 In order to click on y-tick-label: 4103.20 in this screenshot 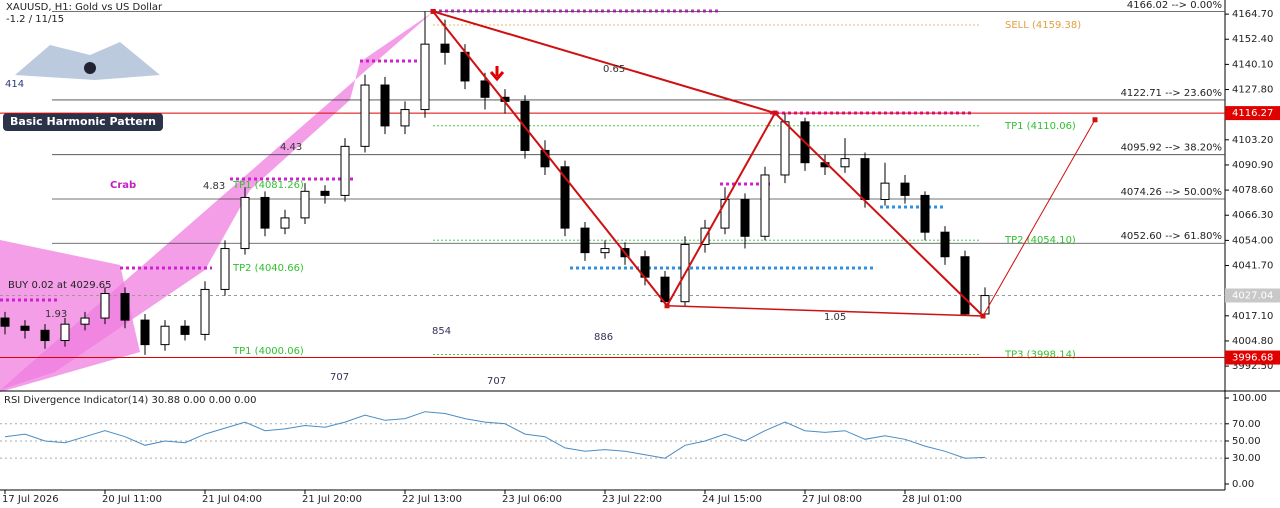, I will do `click(1252, 140)`.